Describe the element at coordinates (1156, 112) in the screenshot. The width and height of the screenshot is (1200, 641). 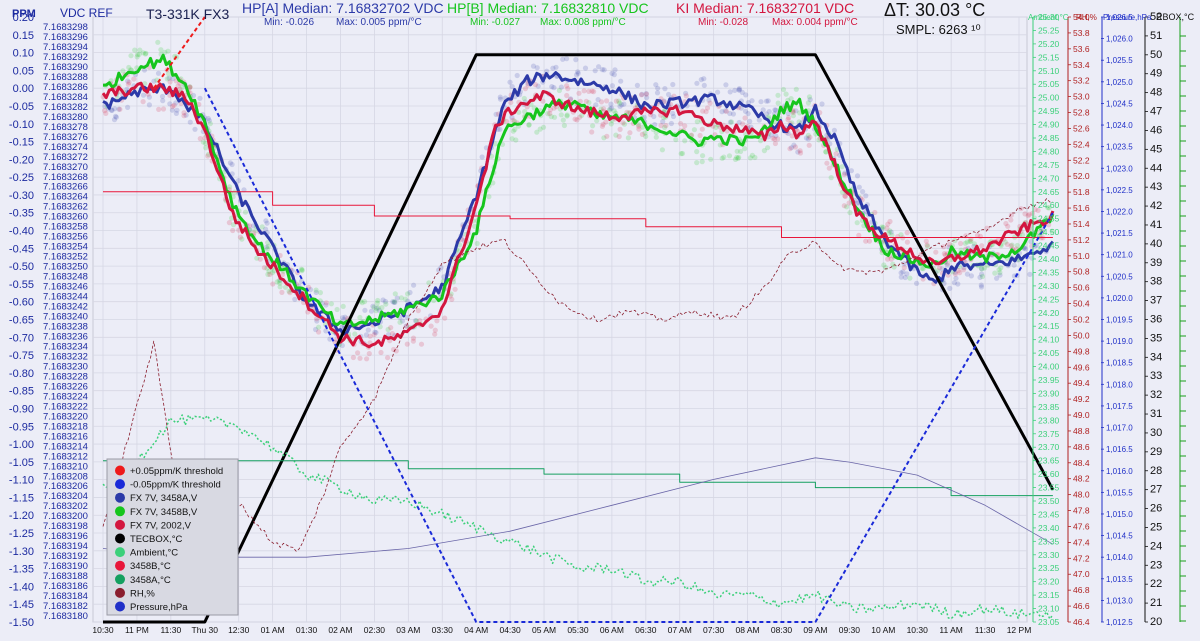
I see `tecbox-tick-label: 47` at that location.